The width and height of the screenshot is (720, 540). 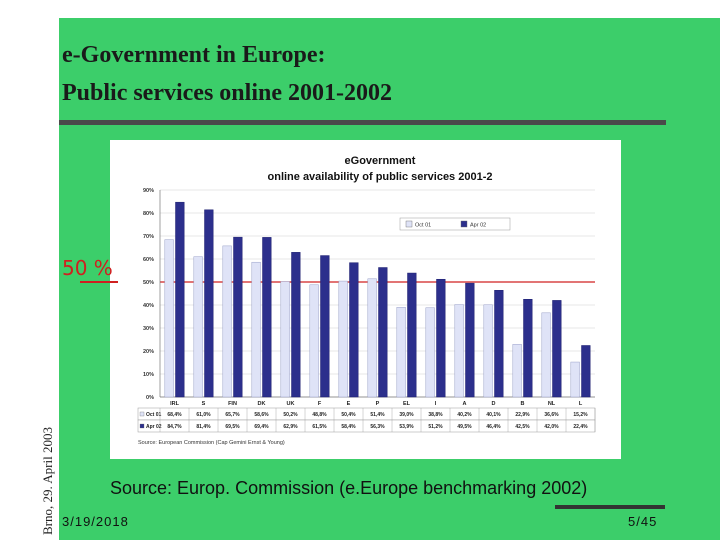 I want to click on data-label: 40,1%, so click(x=493, y=415).